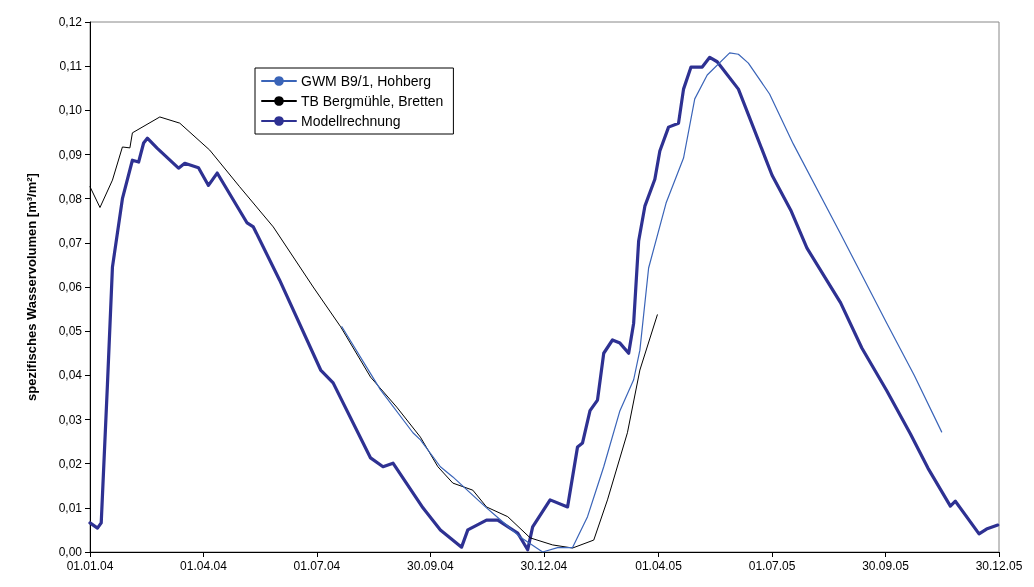  Describe the element at coordinates (772, 566) in the screenshot. I see `x-tick-label: 01.07.05` at that location.